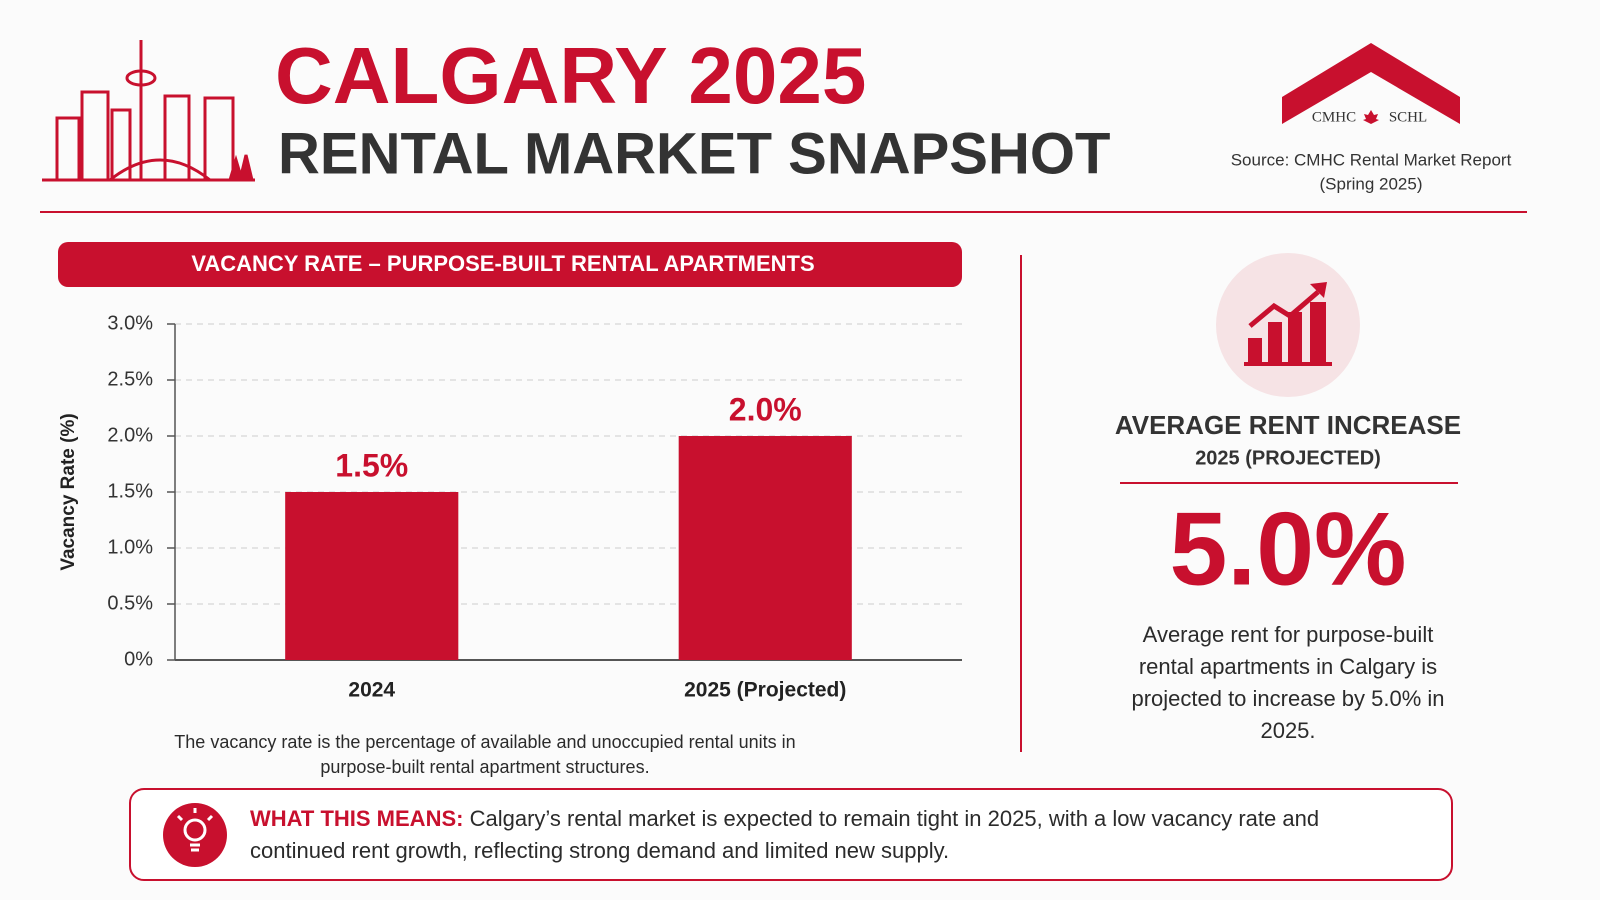 The image size is (1600, 900). Describe the element at coordinates (68, 491) in the screenshot. I see `y-axis-label: Vacancy Rate (%)` at that location.